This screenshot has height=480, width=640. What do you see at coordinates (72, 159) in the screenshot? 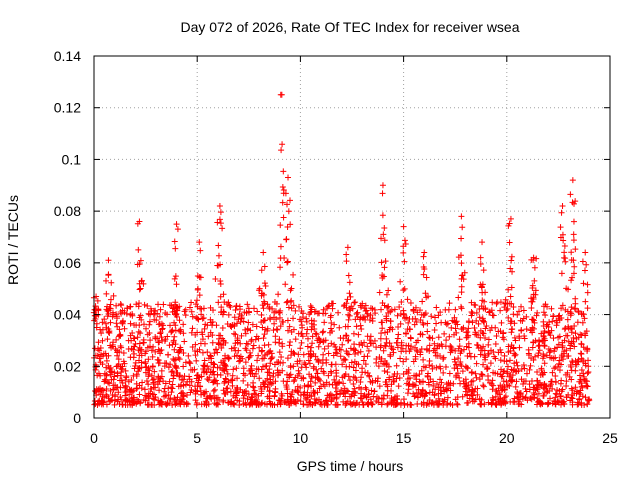
I see `y-tick-label: 0.1` at bounding box center [72, 159].